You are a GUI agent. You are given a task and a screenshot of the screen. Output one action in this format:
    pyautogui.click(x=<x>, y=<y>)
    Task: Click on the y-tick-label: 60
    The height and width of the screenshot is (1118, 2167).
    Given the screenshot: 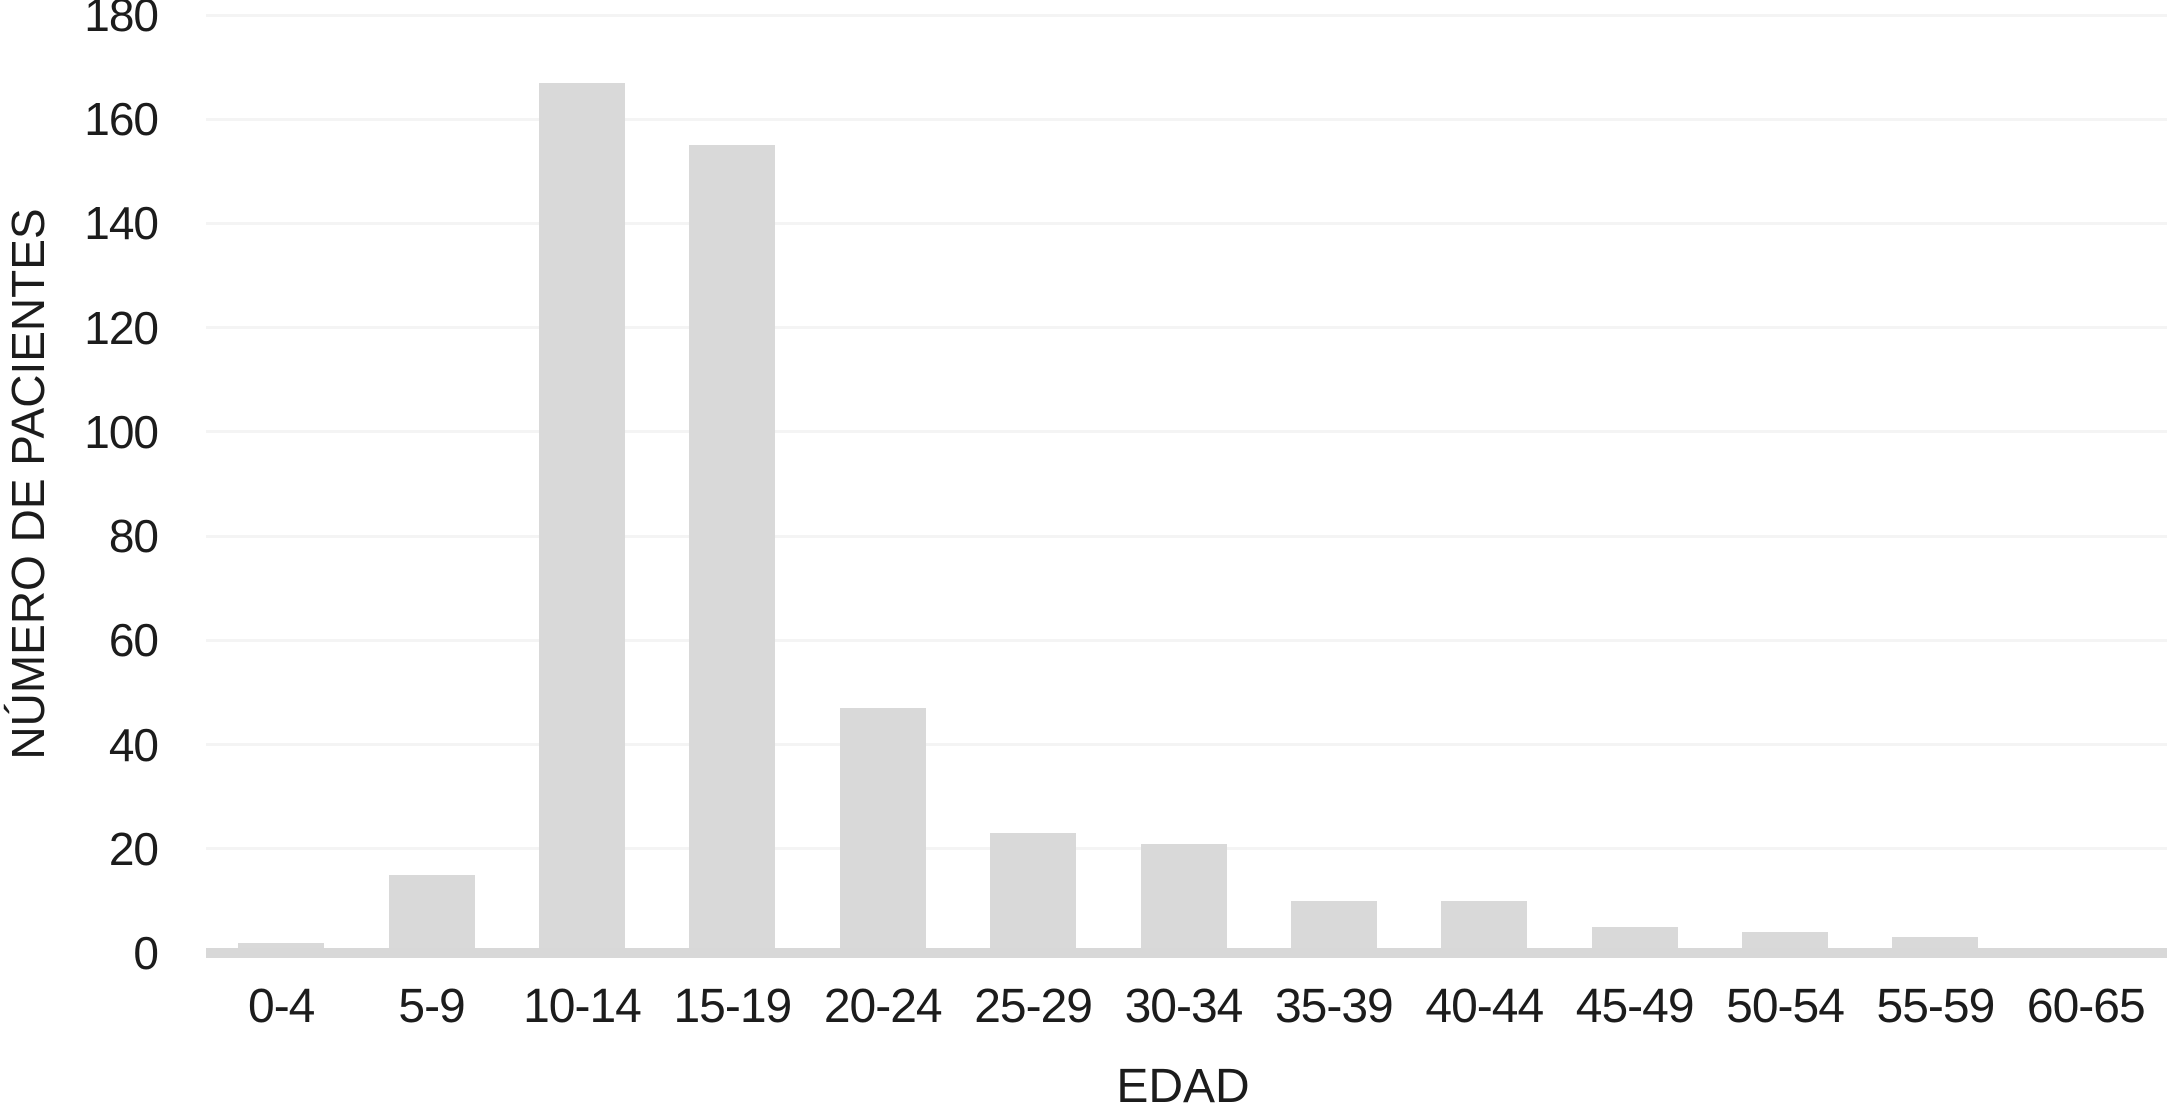 What is the action you would take?
    pyautogui.click(x=133, y=640)
    